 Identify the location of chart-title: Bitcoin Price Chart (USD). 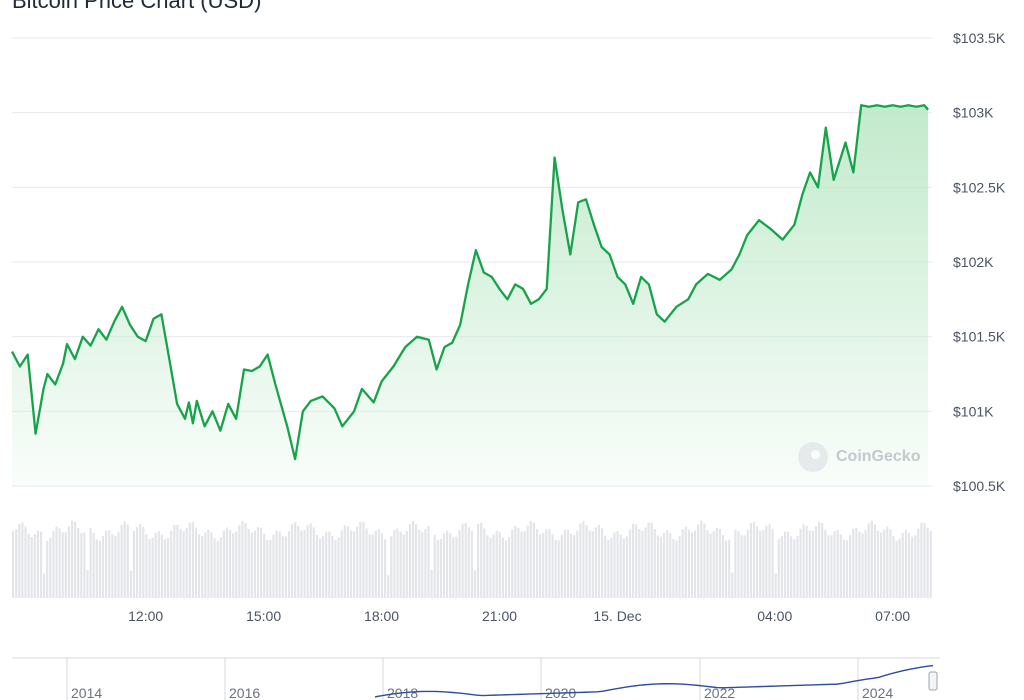
(137, 6).